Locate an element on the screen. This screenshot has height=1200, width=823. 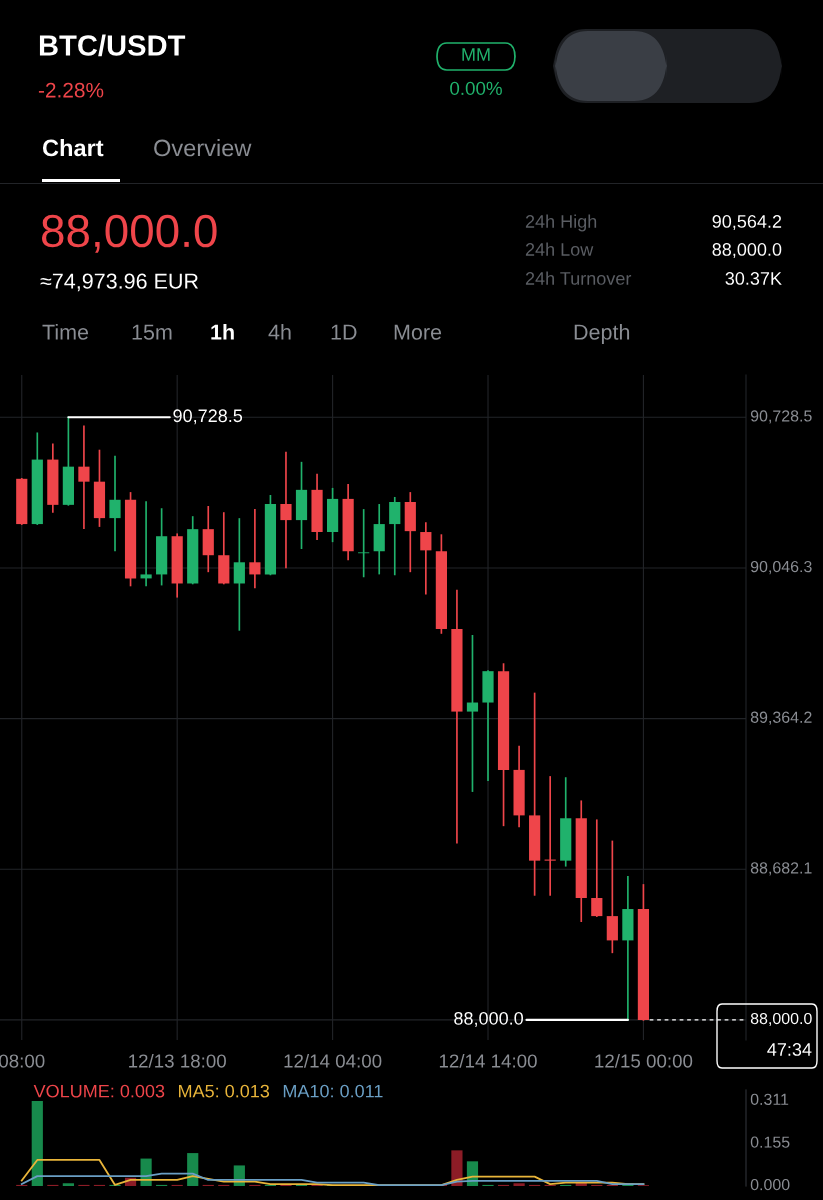
text: Chart is located at coordinates (73, 148).